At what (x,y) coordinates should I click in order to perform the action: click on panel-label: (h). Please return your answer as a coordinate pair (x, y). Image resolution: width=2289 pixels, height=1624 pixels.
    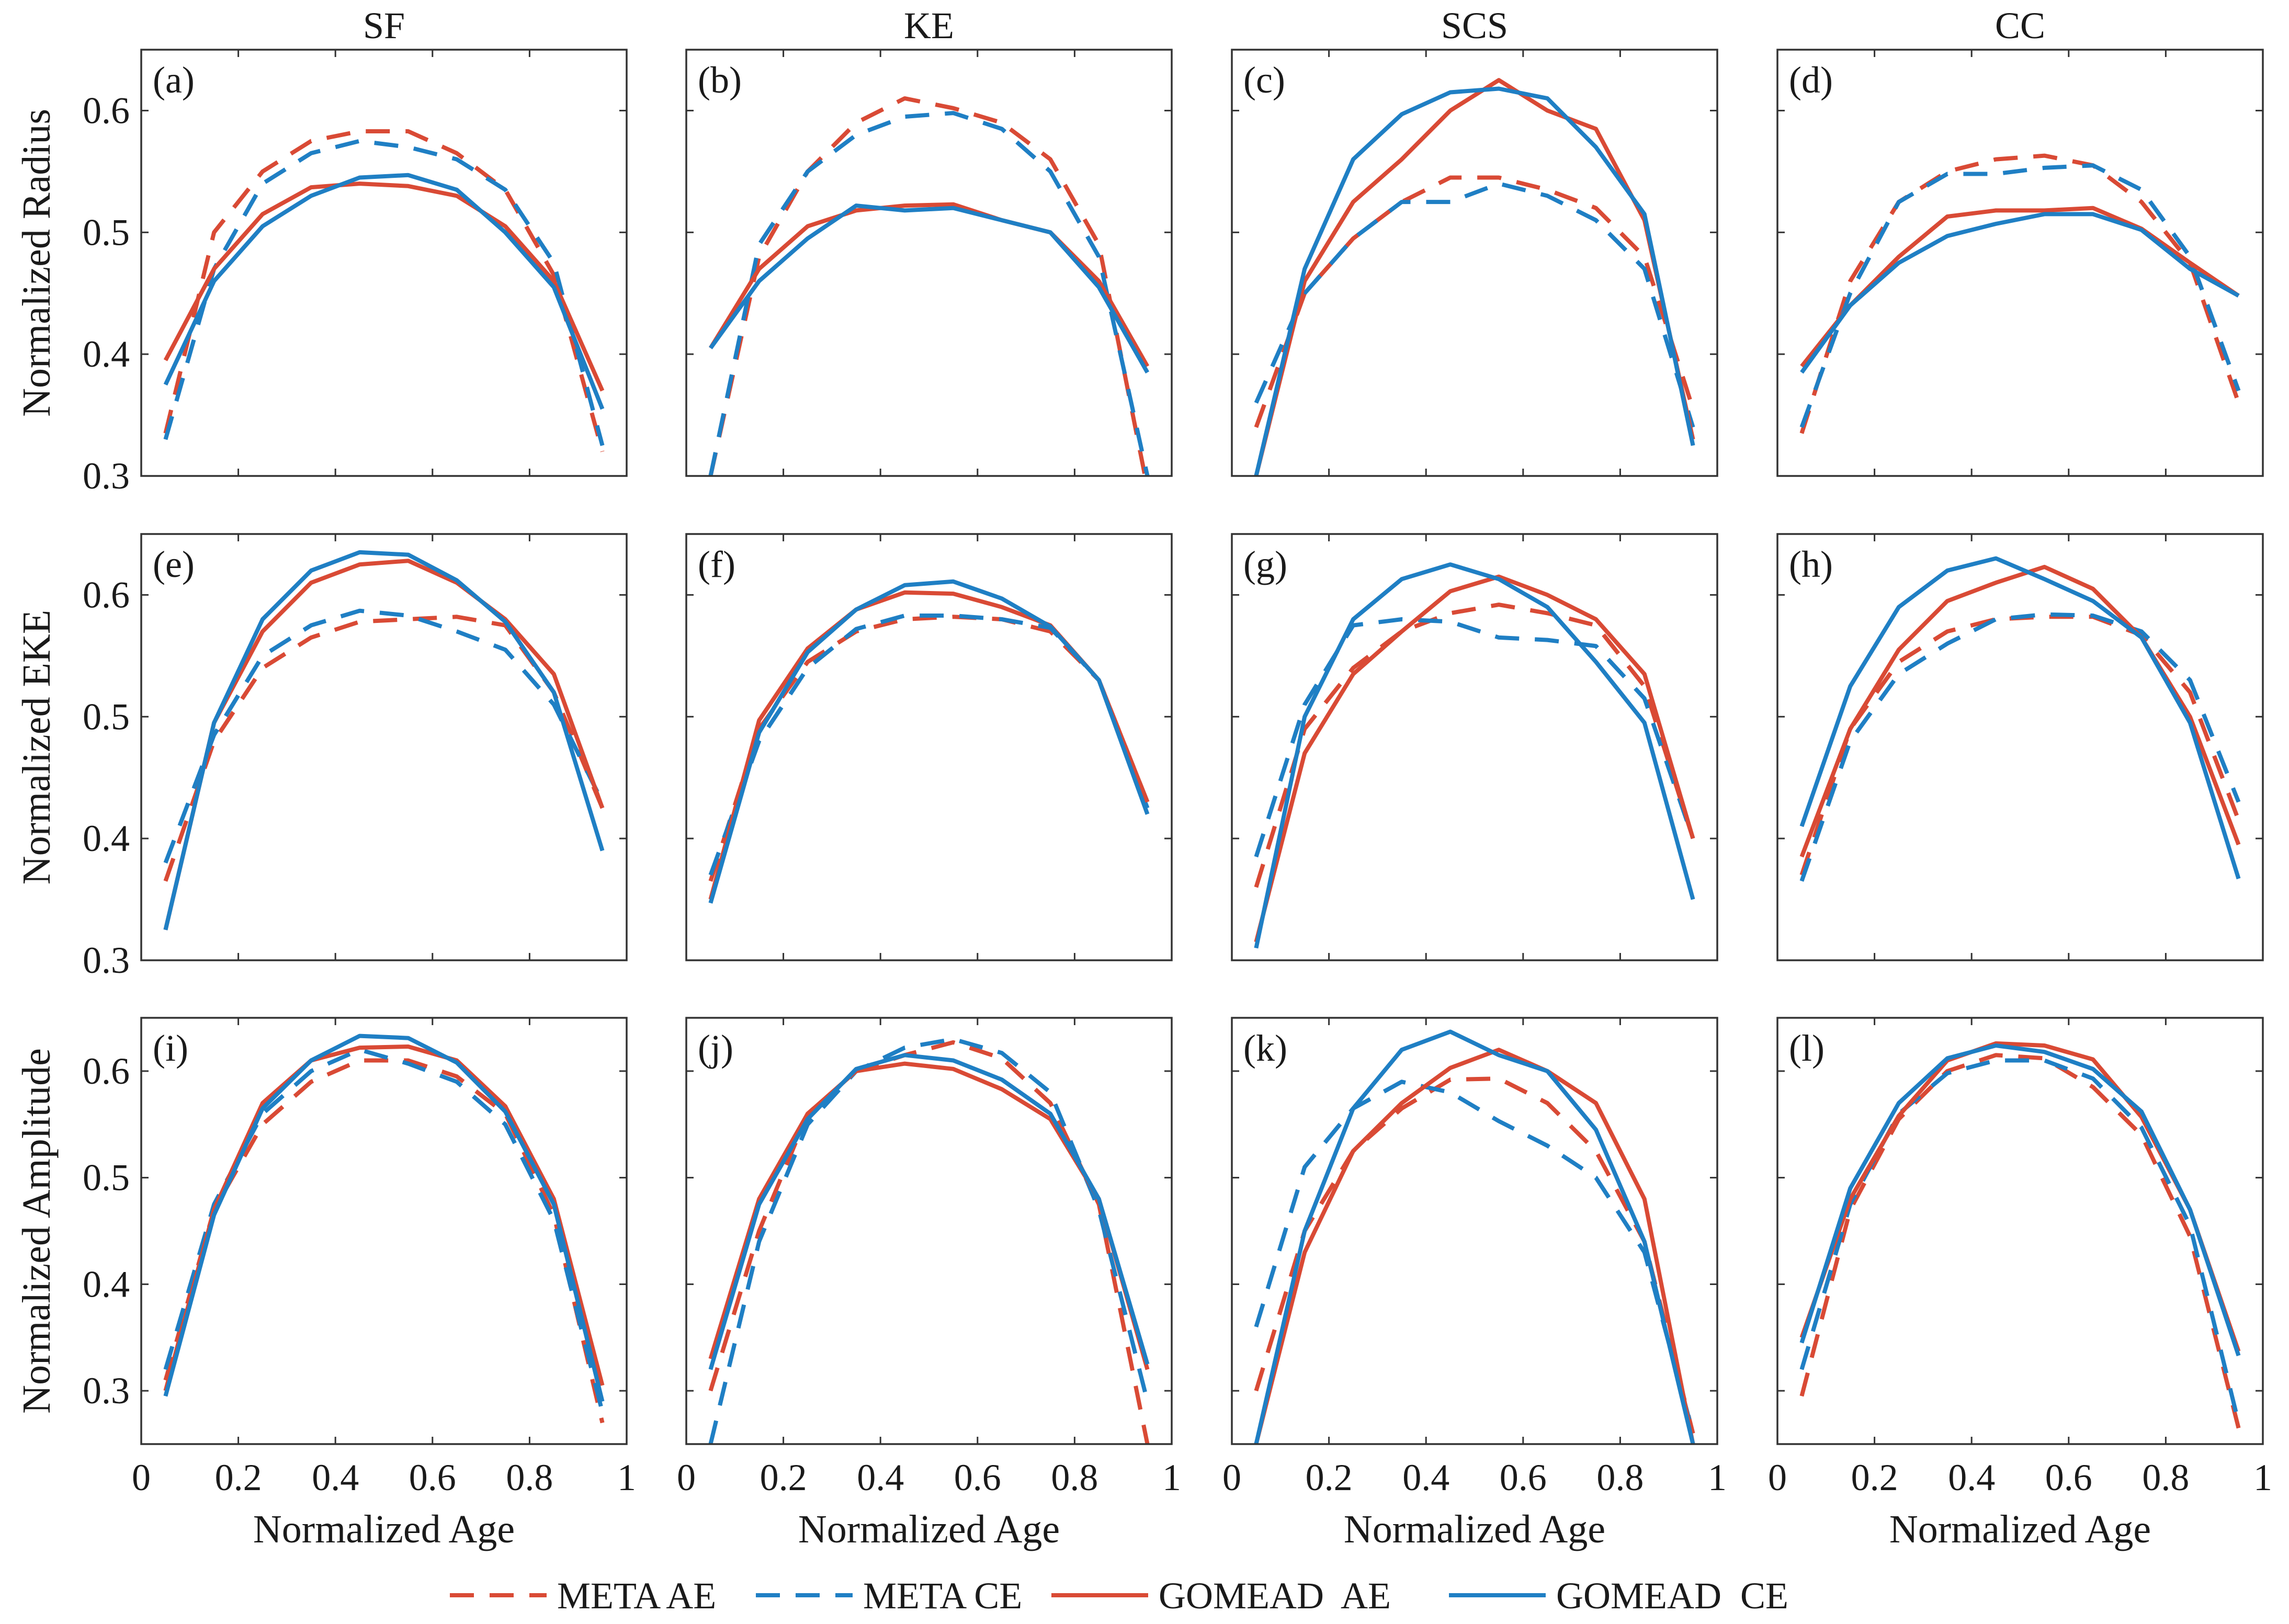
    Looking at the image, I should click on (1811, 564).